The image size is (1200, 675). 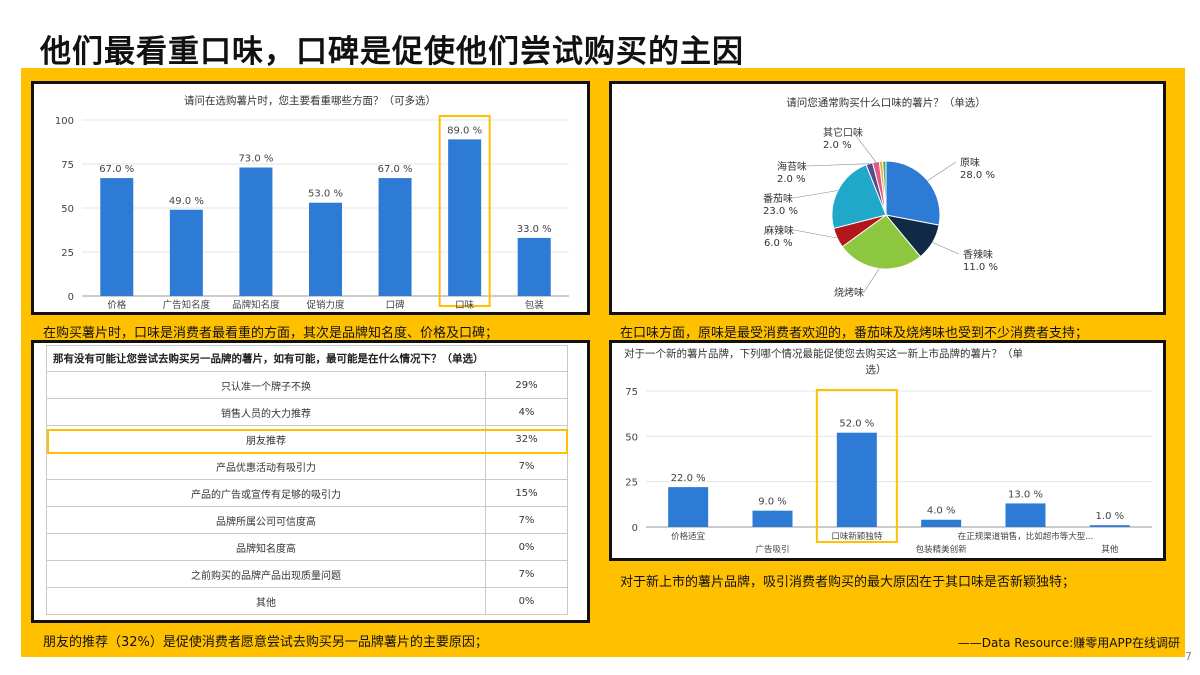 I want to click on chart2-slice-name: 其它口味, so click(x=843, y=132).